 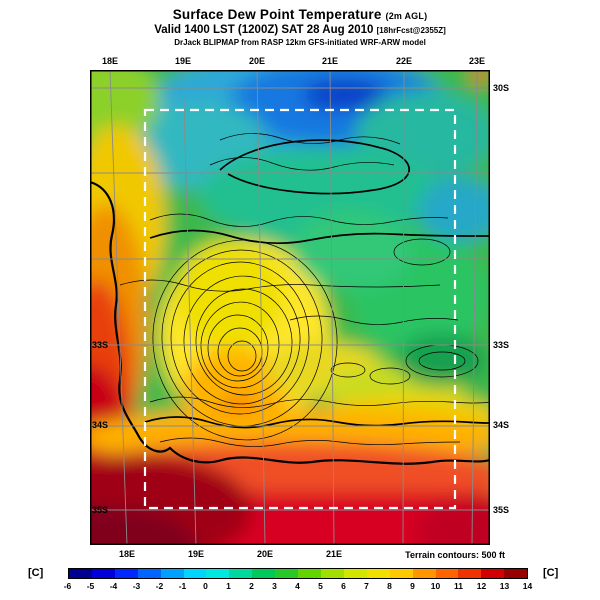 What do you see at coordinates (182, 61) in the screenshot?
I see `lon-label-top: 19E` at bounding box center [182, 61].